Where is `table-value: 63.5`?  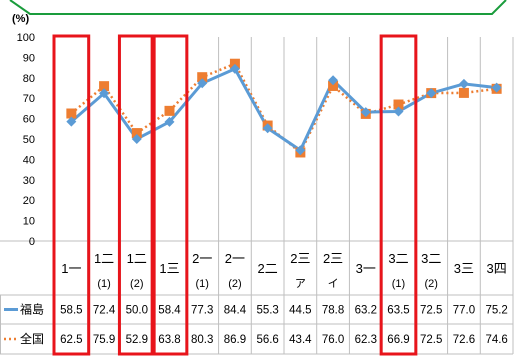 table-value: 63.5 is located at coordinates (398, 311).